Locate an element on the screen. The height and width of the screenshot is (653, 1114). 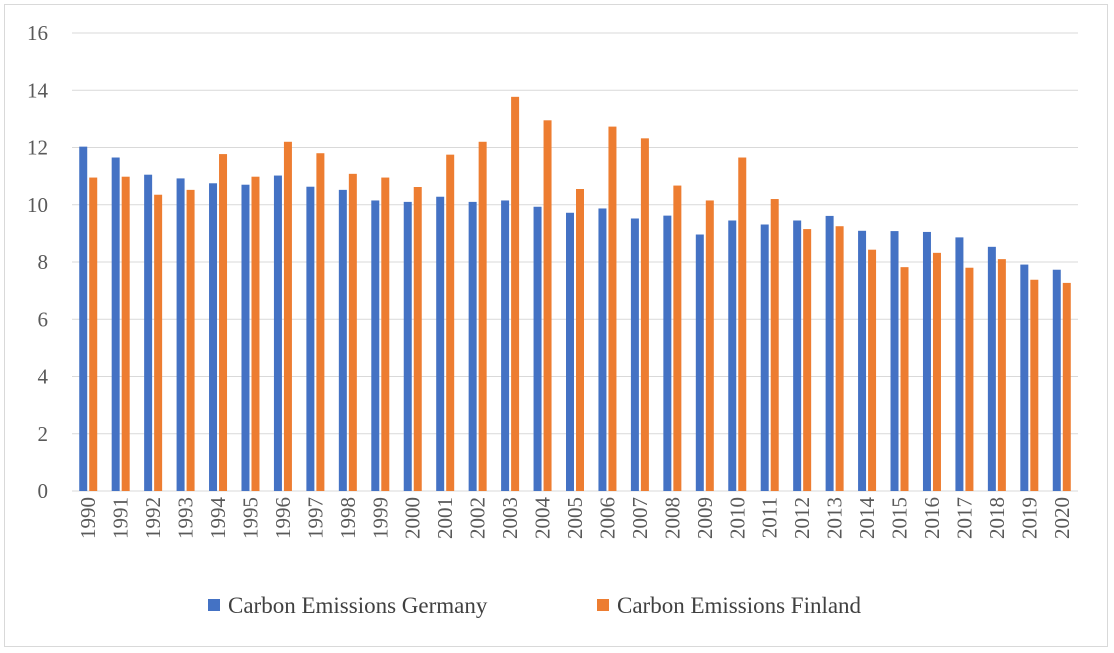
x-tick-label: 1999 is located at coordinates (380, 518).